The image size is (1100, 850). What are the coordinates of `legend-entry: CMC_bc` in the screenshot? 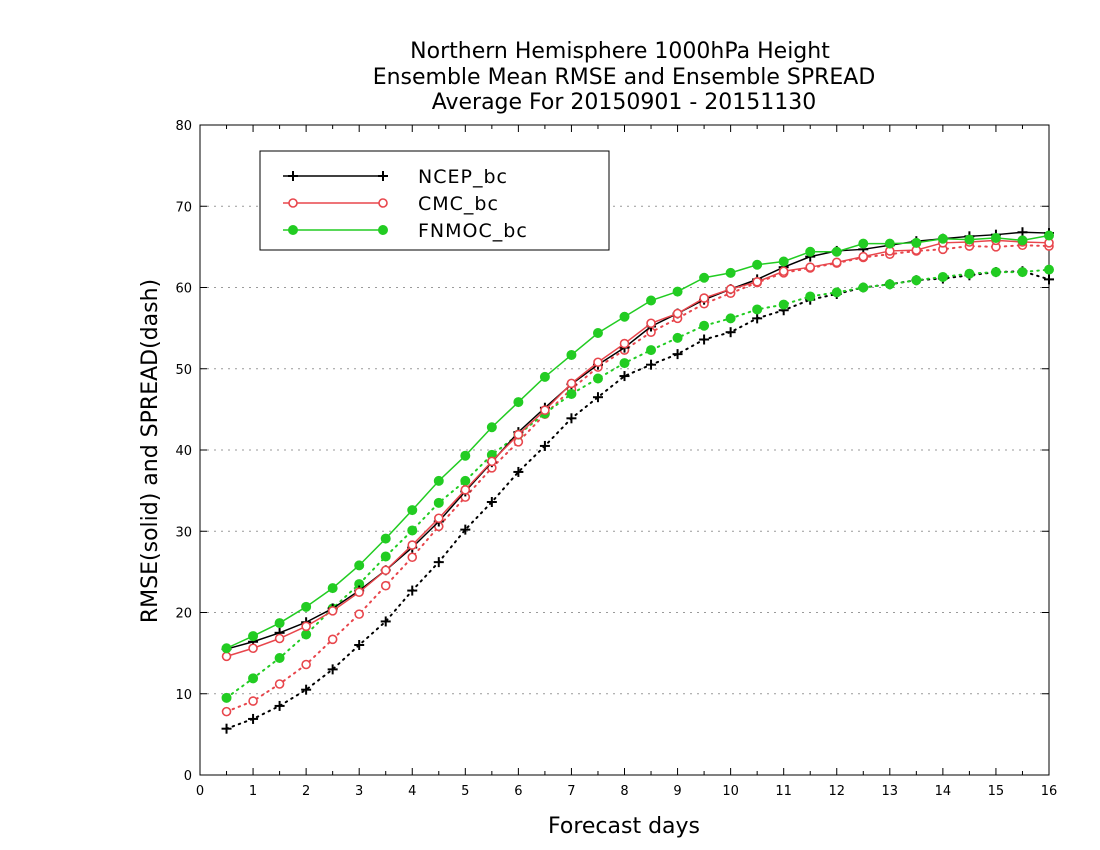 It's located at (390, 204).